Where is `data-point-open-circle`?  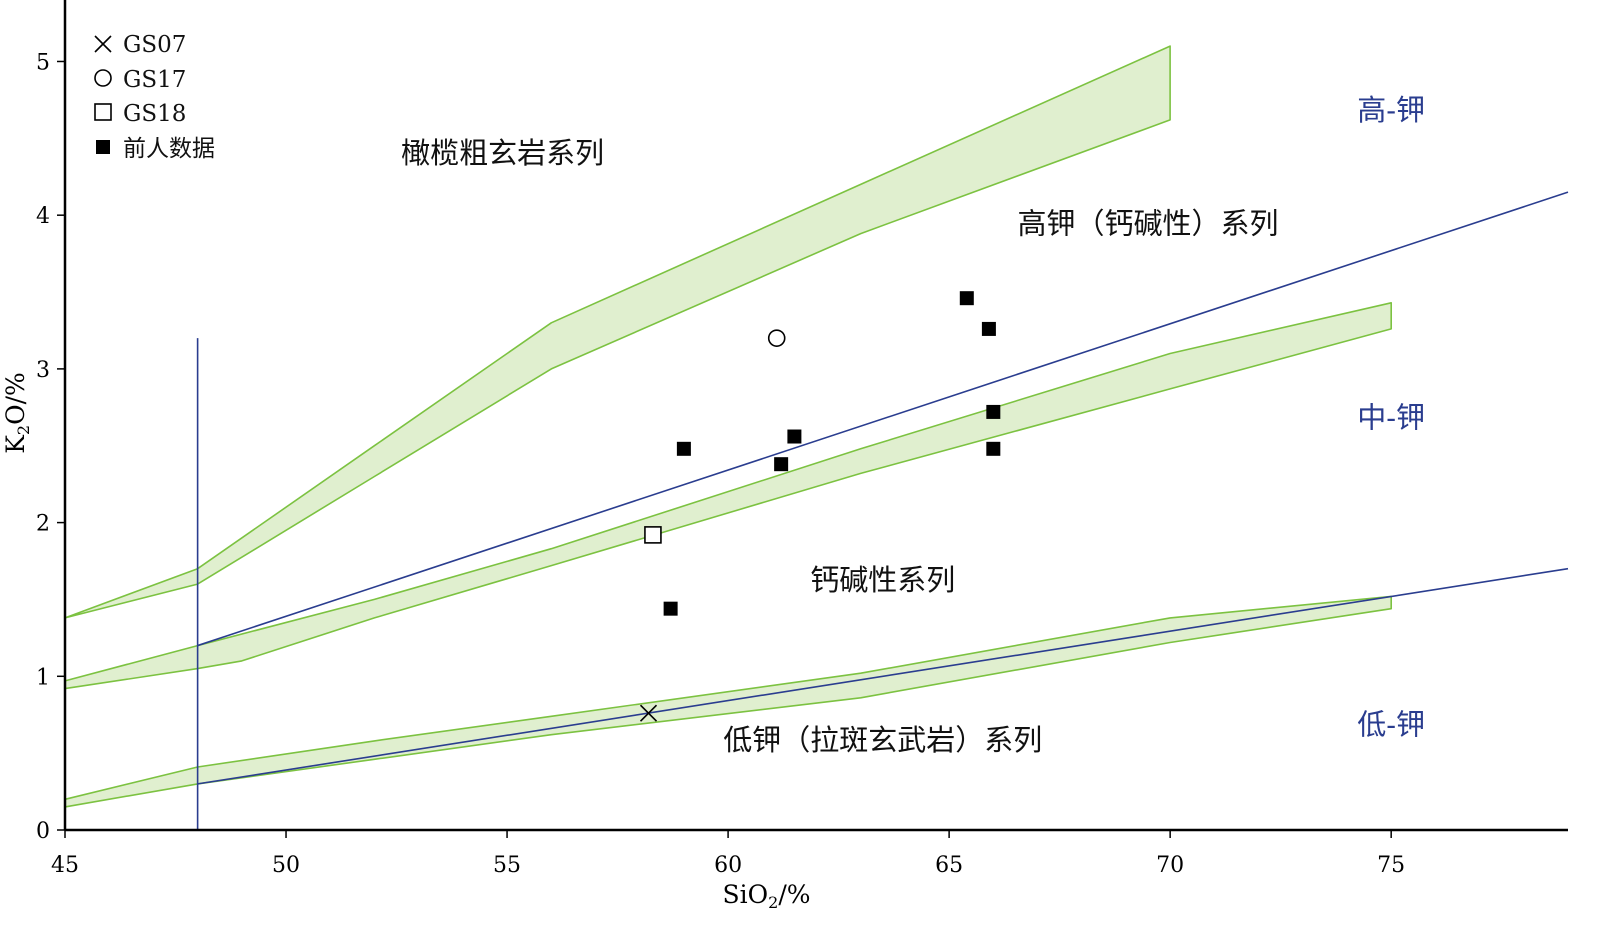
data-point-open-circle is located at coordinates (776, 338).